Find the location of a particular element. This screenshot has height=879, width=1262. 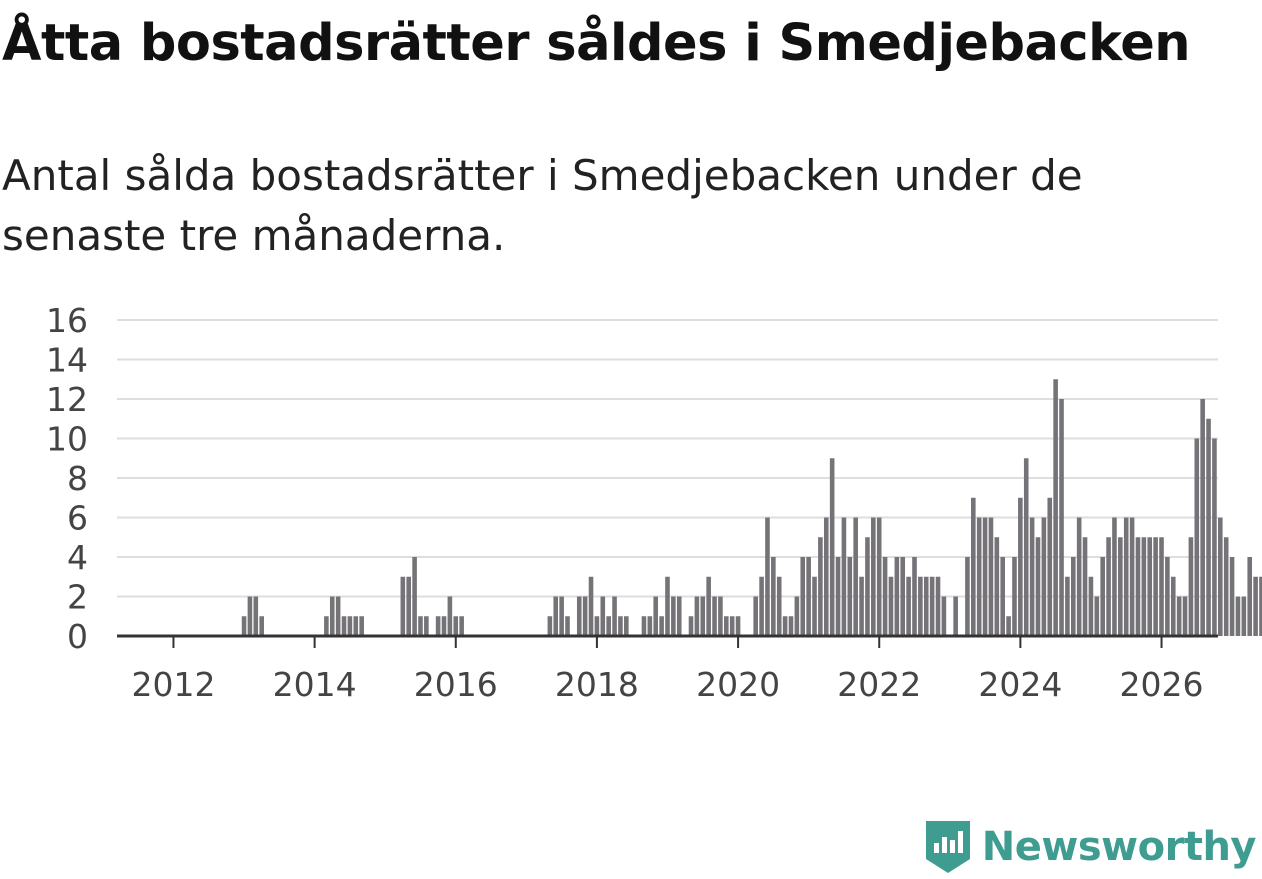

x-tick-label: 2024 is located at coordinates (1020, 684).